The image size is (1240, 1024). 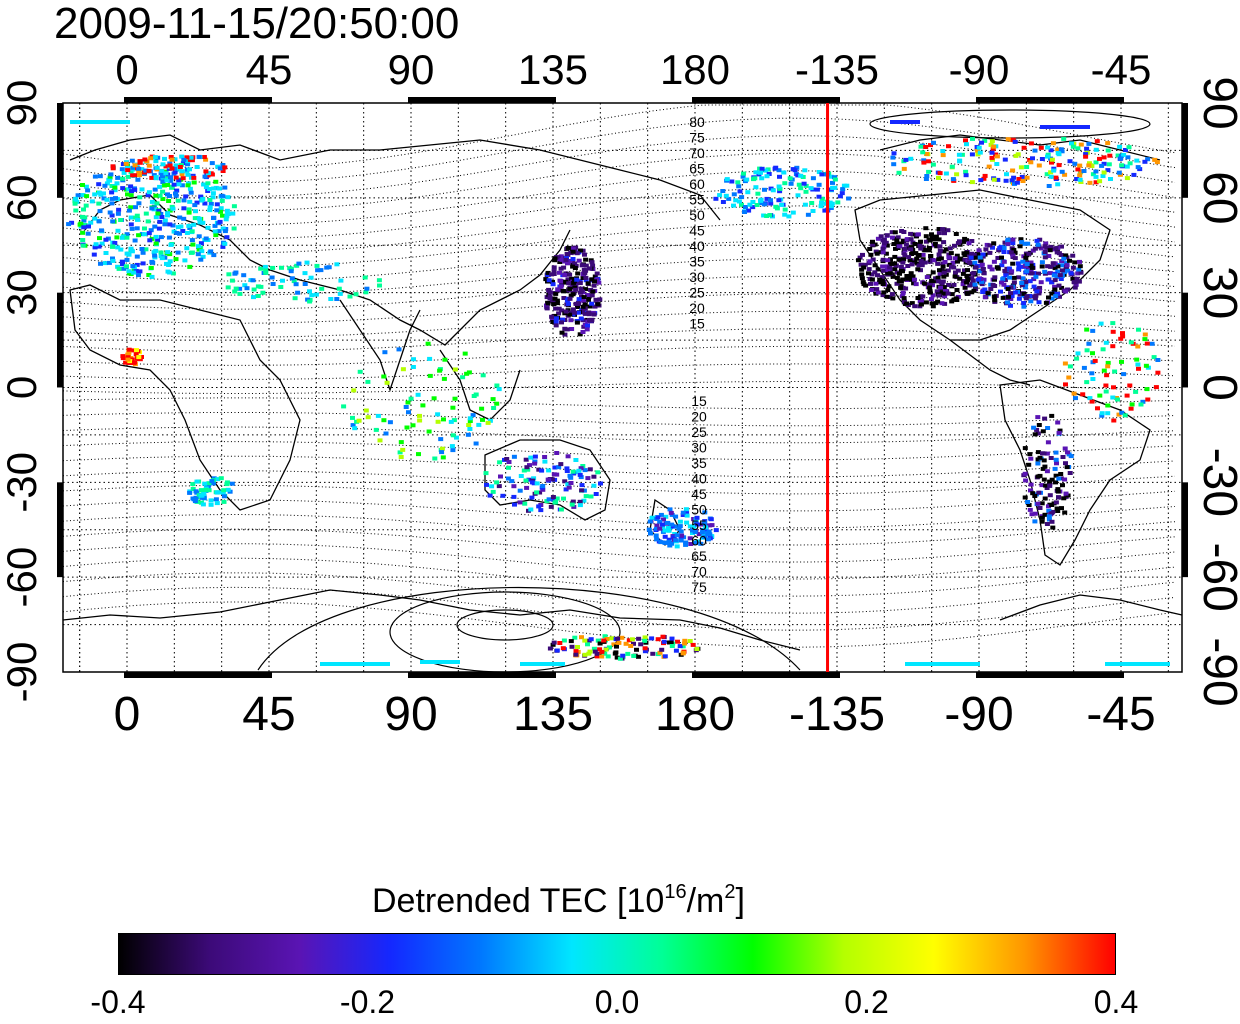 I want to click on bottom-bar-segment, so click(x=482, y=675).